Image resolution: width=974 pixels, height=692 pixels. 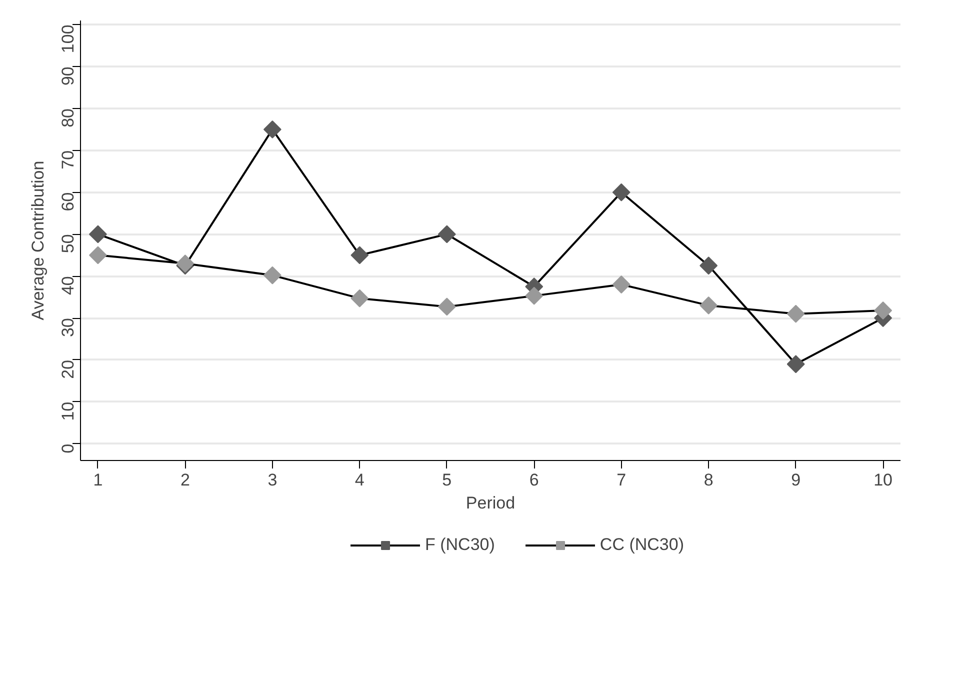 I want to click on y-tick-label: 30, so click(x=68, y=327).